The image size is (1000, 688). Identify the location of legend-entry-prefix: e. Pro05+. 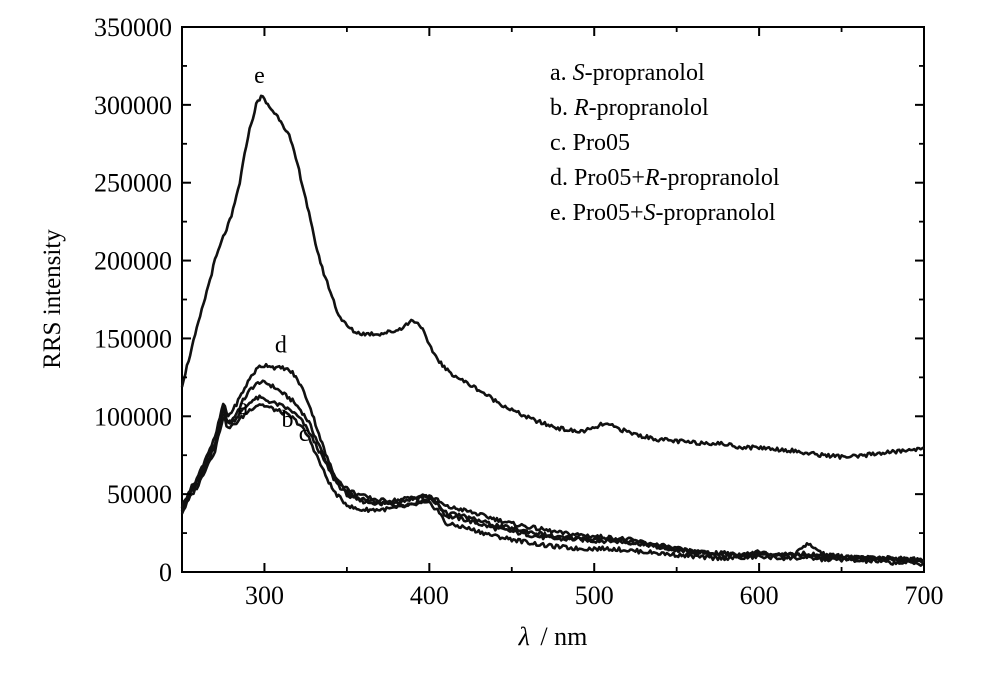
(597, 213).